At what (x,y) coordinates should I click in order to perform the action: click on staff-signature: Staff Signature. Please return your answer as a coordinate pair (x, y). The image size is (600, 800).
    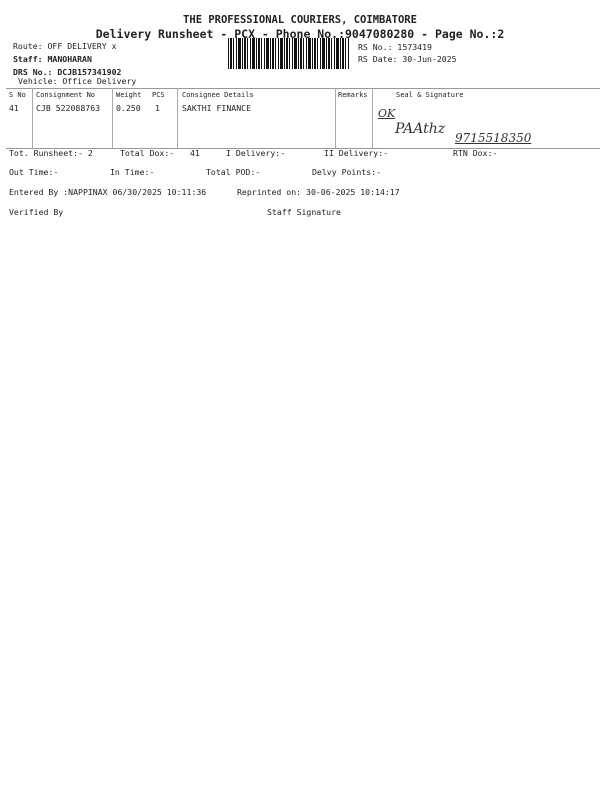
    Looking at the image, I should click on (304, 212).